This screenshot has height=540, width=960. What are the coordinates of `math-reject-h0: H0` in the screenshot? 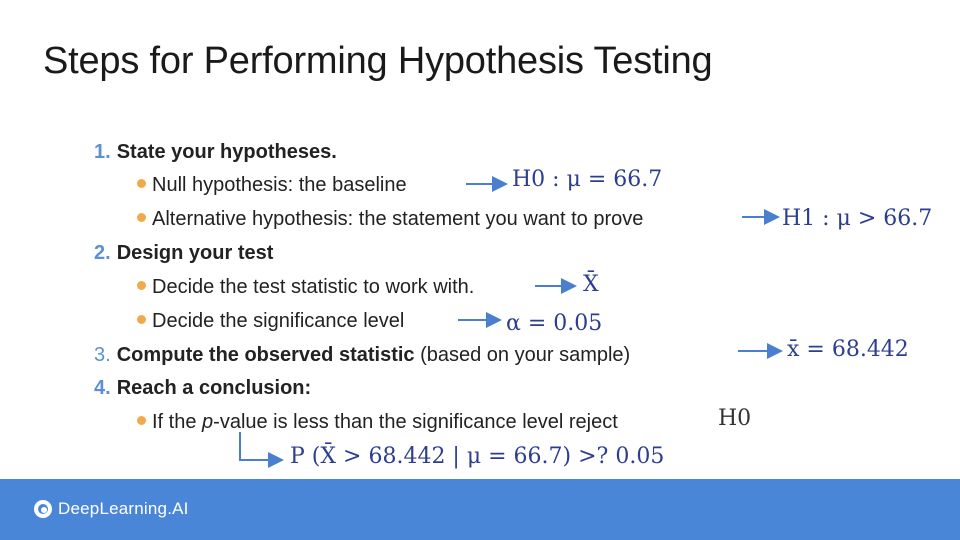 It's located at (734, 418).